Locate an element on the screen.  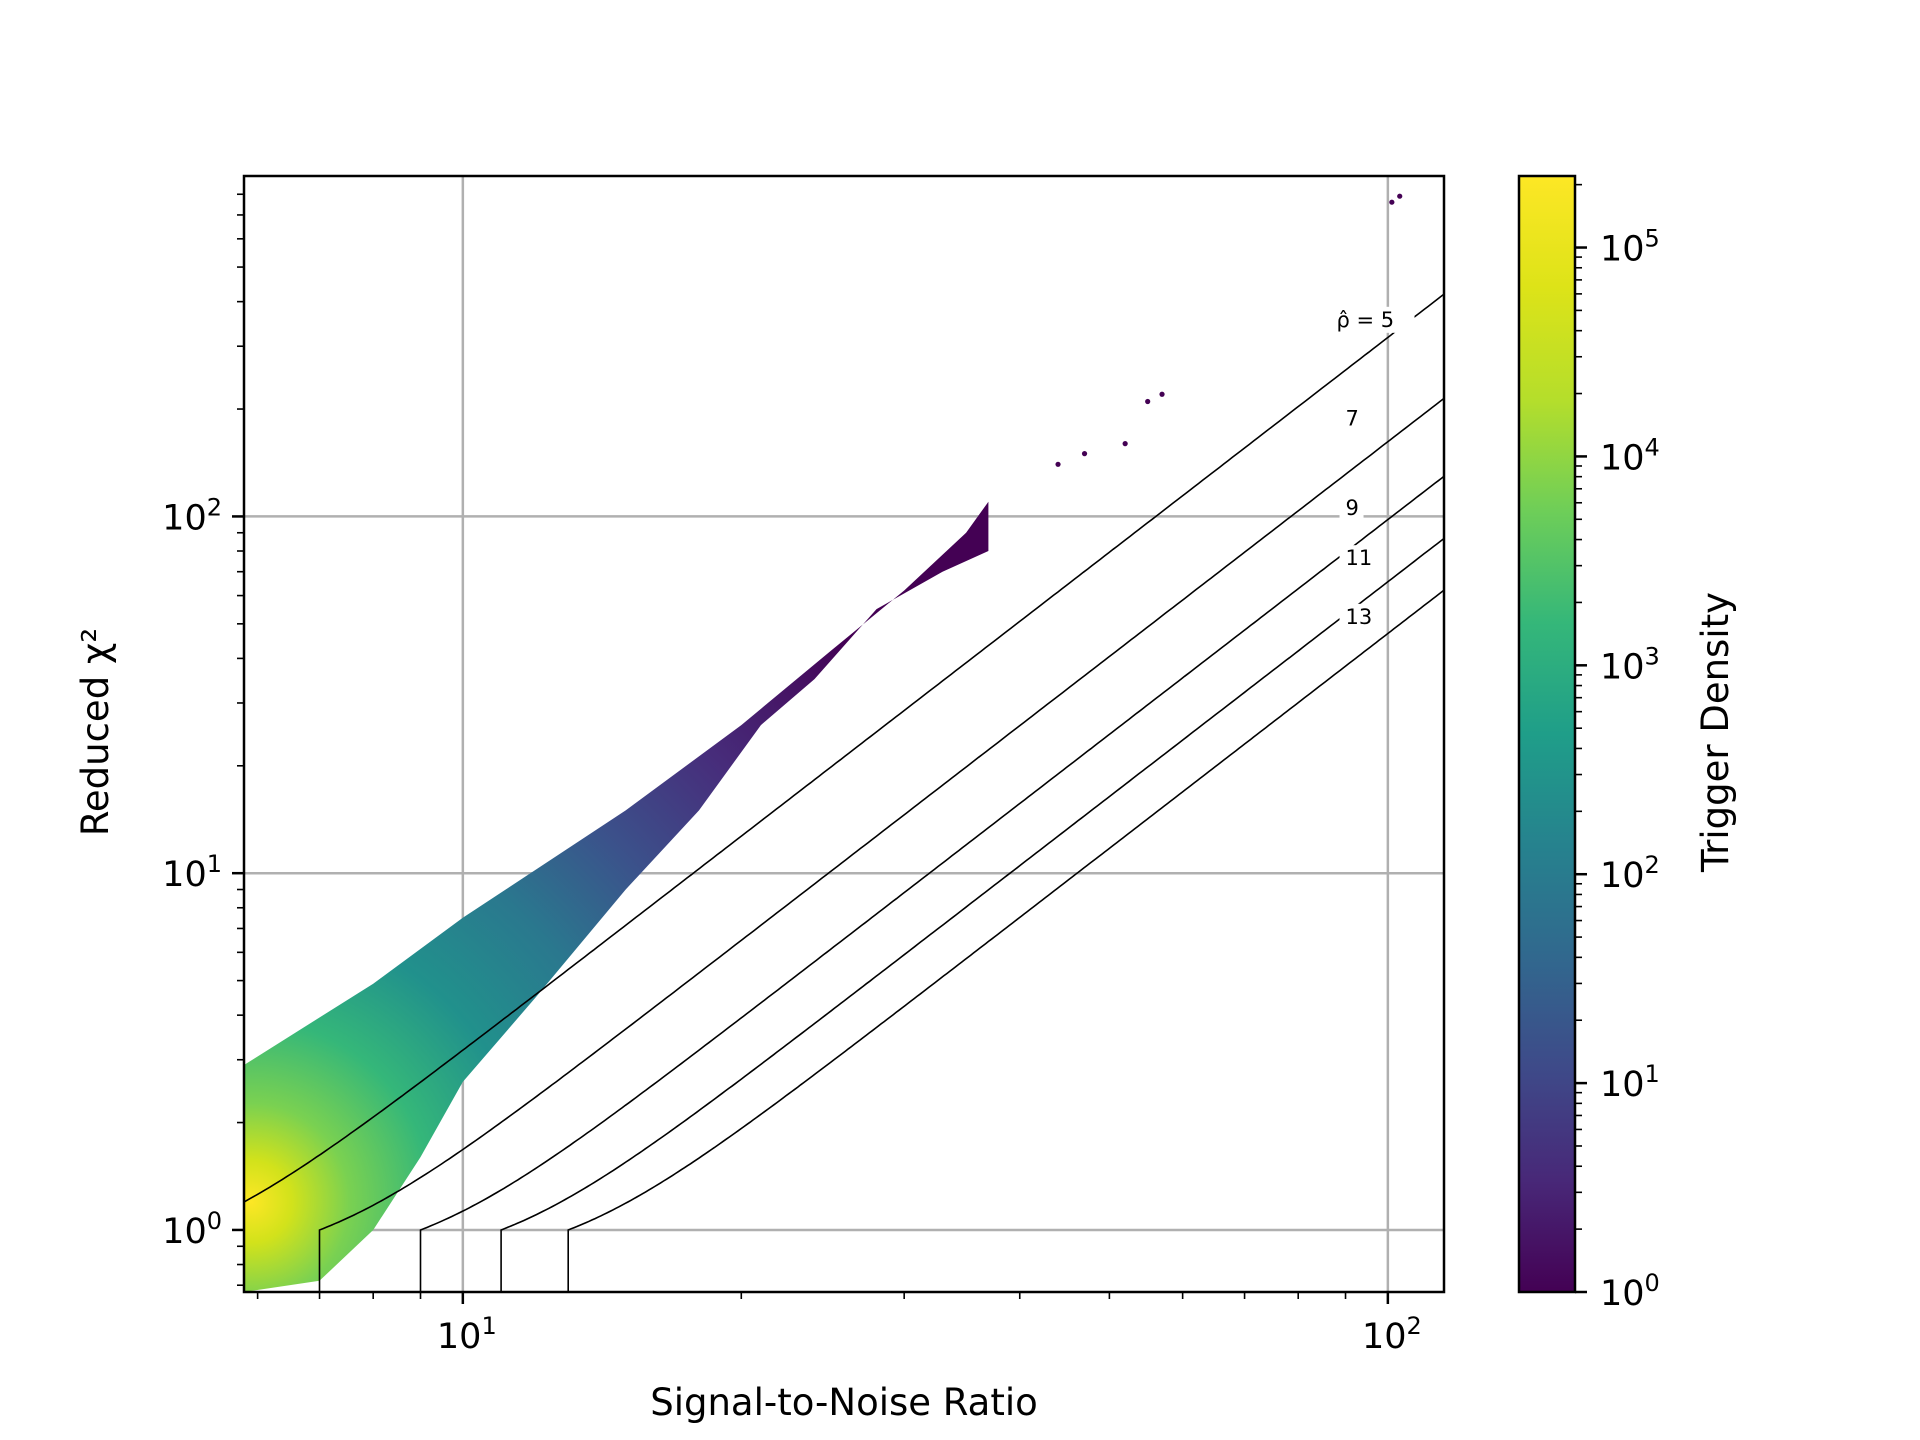
colorbar-tick-label: 101 is located at coordinates (1630, 1082).